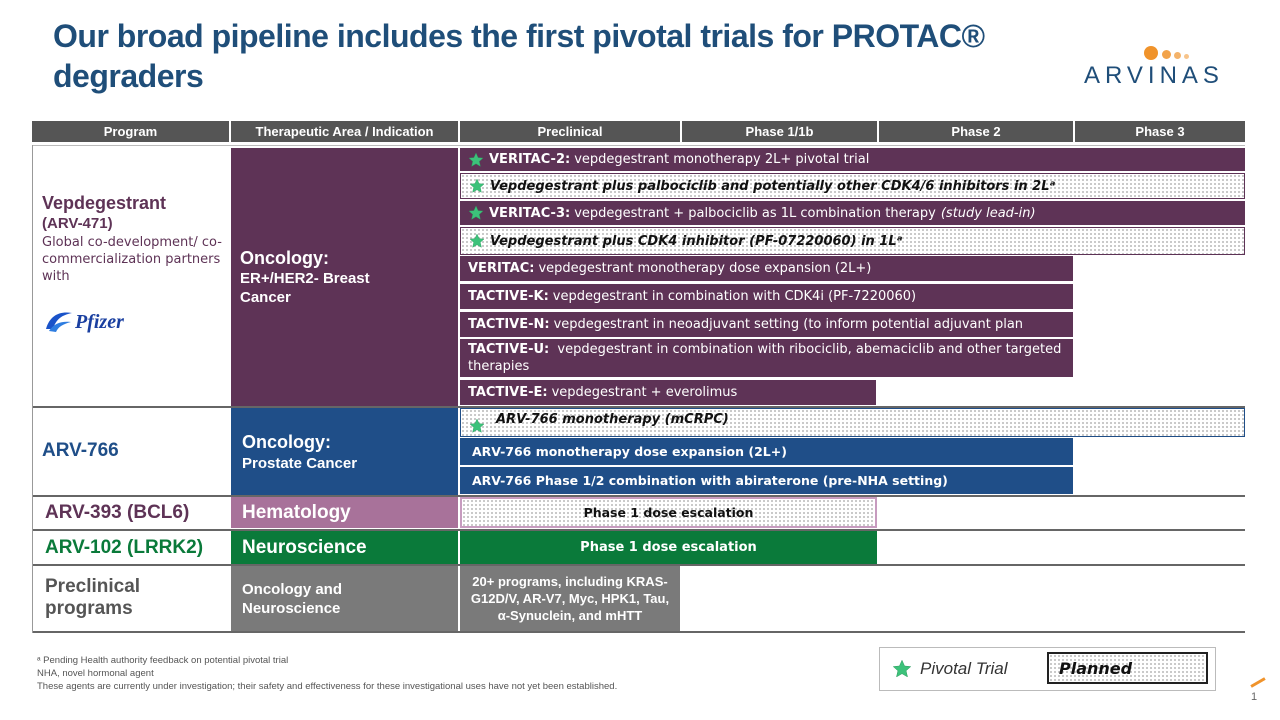  I want to click on trial-arv766-dose-expansion: ARV-766 monotherapy dose expansion (2L+), so click(766, 451).